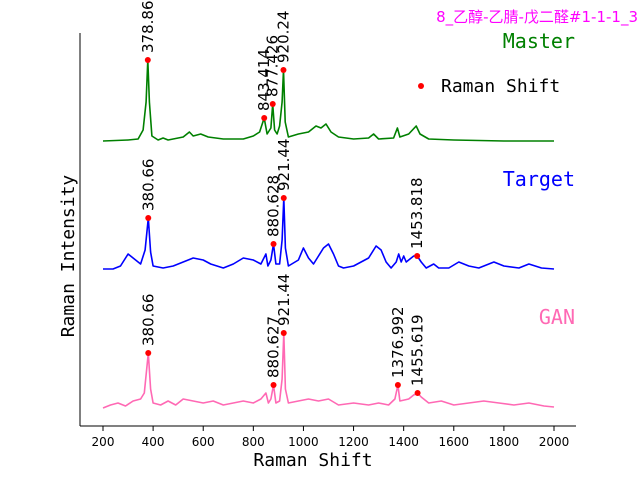  Describe the element at coordinates (504, 442) in the screenshot. I see `x-tick-label: 1800` at that location.